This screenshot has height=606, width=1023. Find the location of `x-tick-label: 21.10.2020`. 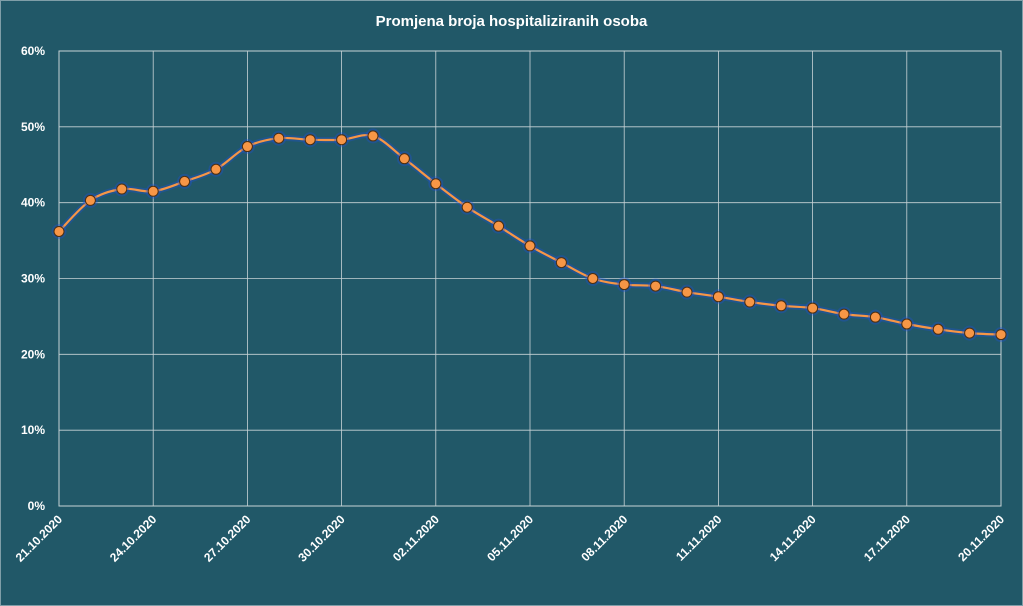

x-tick-label: 21.10.2020 is located at coordinates (39, 538).